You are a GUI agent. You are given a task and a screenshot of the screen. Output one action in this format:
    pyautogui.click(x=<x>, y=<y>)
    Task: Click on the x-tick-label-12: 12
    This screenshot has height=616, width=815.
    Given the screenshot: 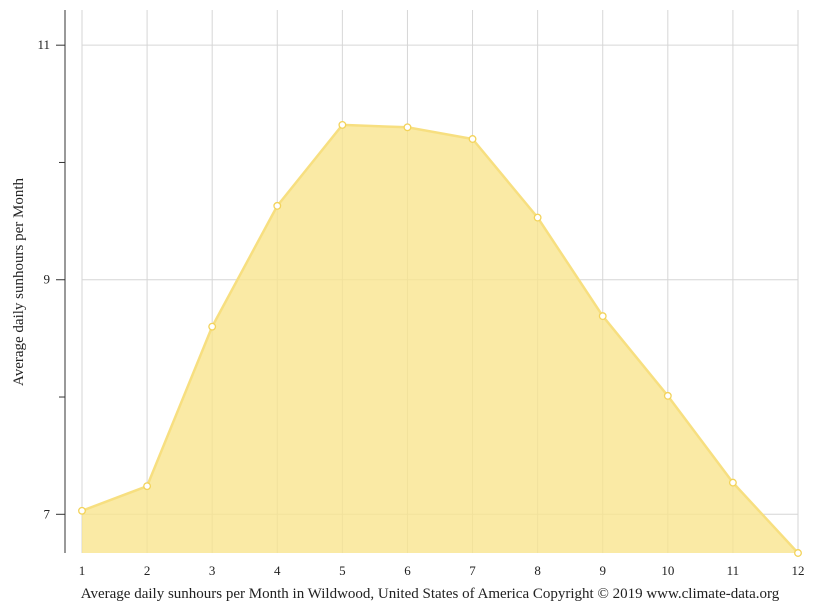 What is the action you would take?
    pyautogui.click(x=798, y=570)
    